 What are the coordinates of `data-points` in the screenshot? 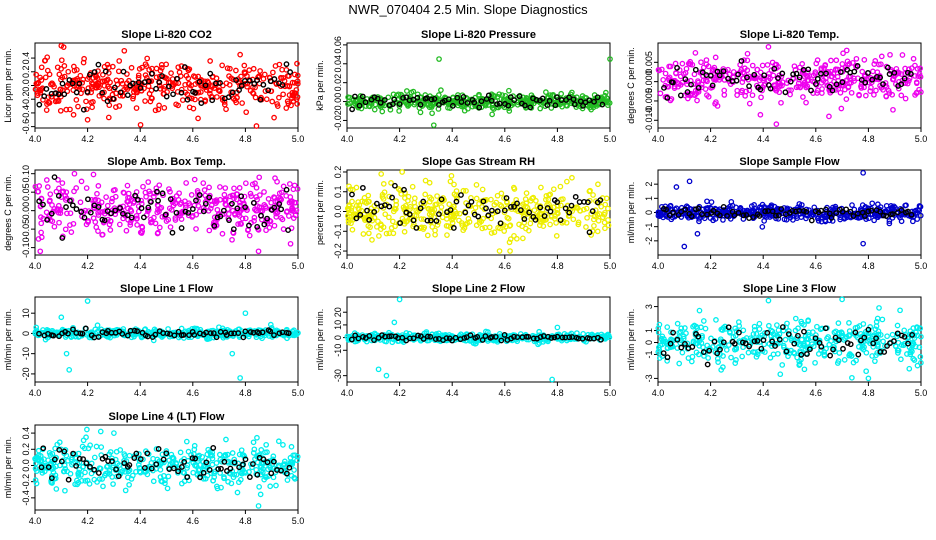 It's located at (789, 209).